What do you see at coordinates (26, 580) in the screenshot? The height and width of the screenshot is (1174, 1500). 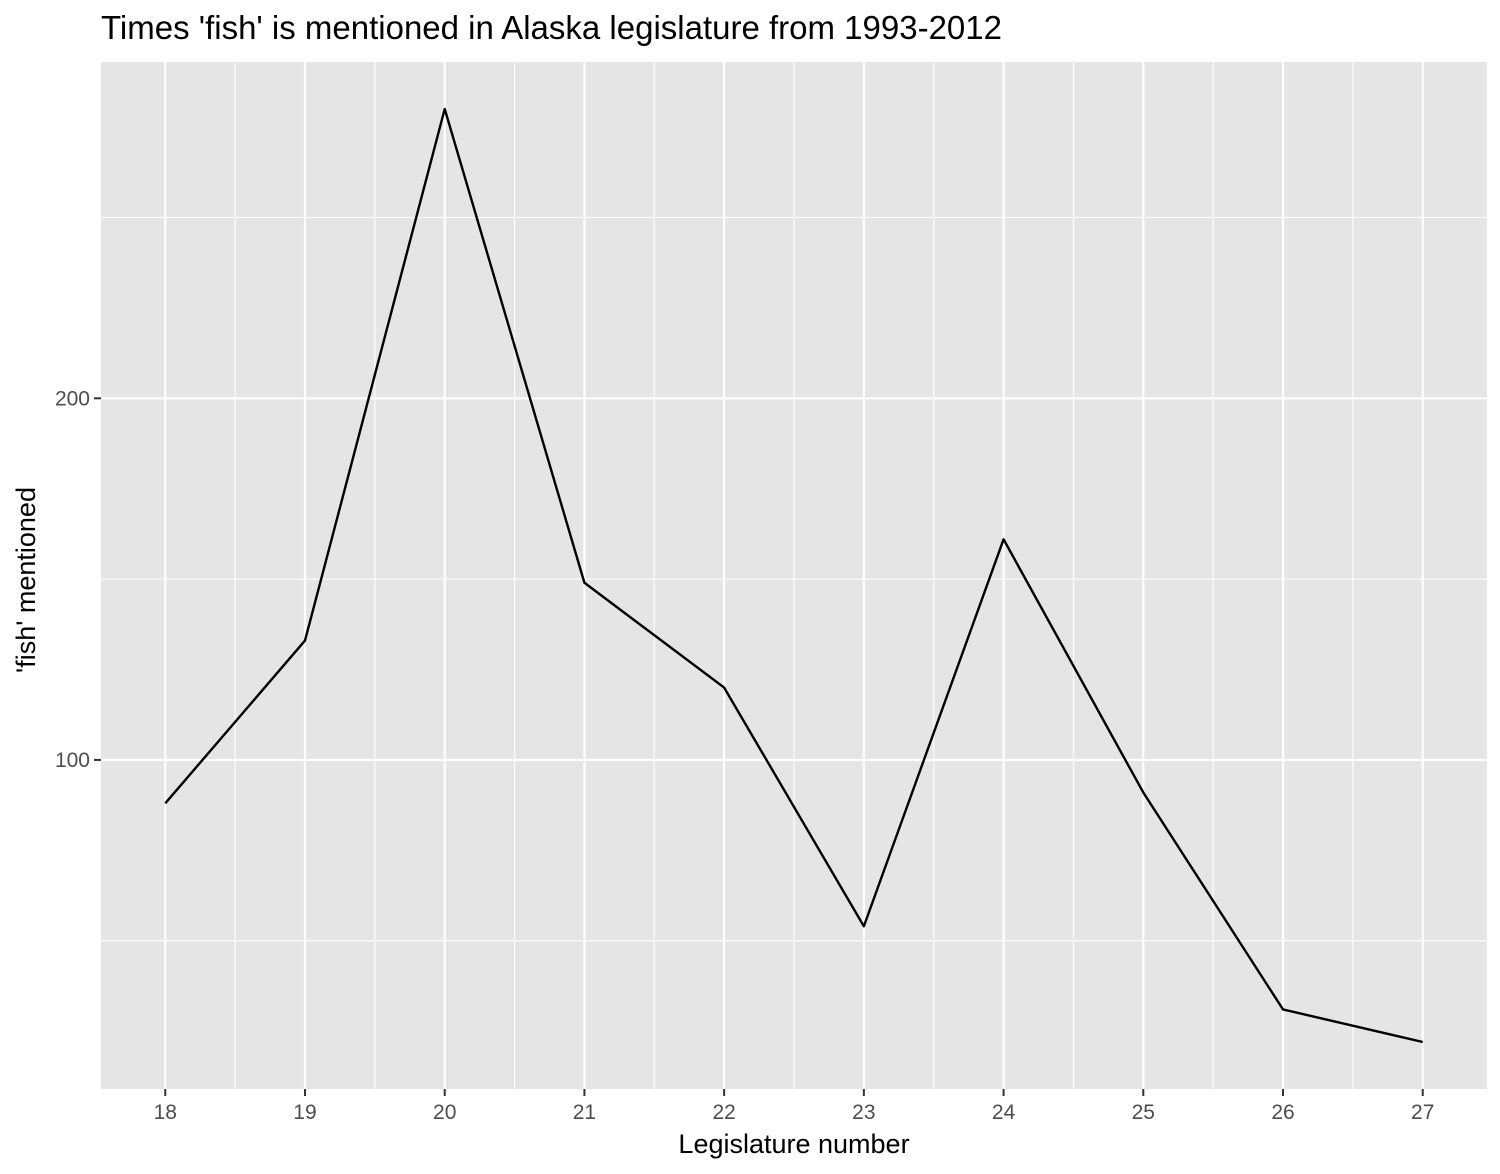 I see `y-axis-title: 'fish' mentioned` at bounding box center [26, 580].